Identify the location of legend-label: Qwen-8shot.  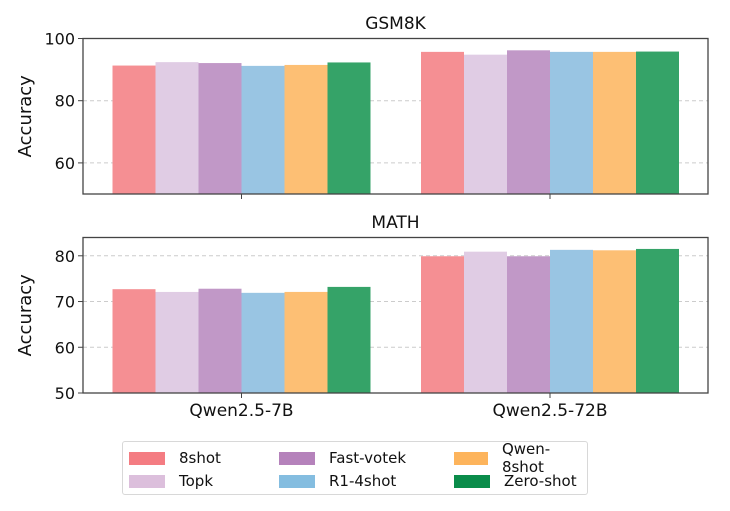
(526, 458).